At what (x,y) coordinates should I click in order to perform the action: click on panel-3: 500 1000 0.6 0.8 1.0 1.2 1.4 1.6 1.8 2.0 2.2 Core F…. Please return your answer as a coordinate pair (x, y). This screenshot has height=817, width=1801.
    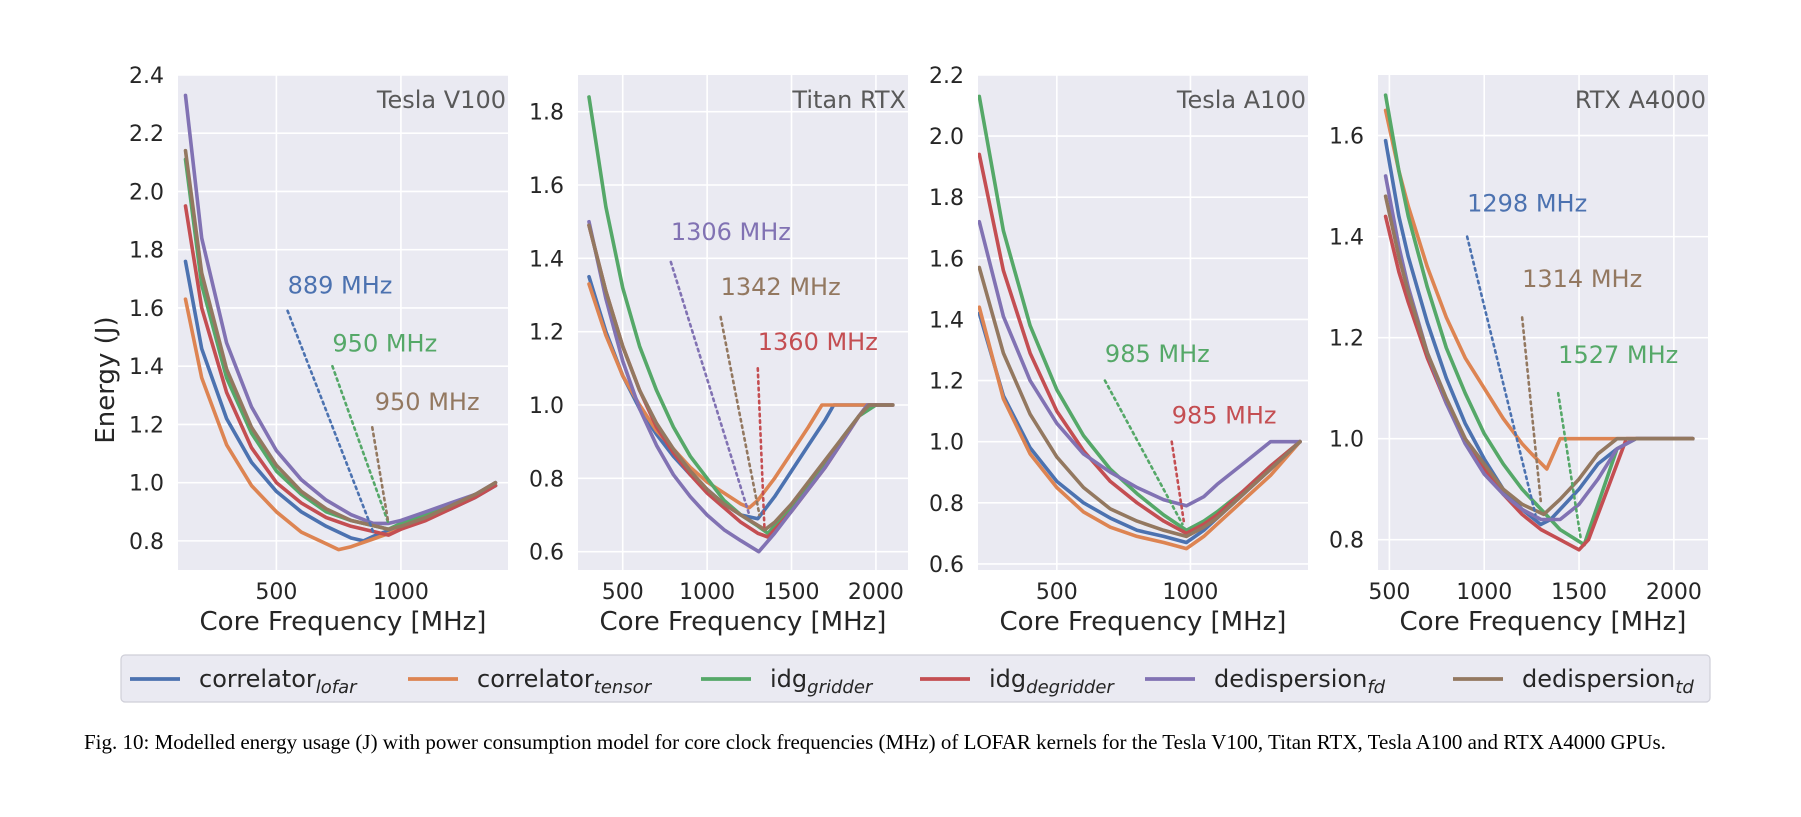
    Looking at the image, I should click on (1118, 350).